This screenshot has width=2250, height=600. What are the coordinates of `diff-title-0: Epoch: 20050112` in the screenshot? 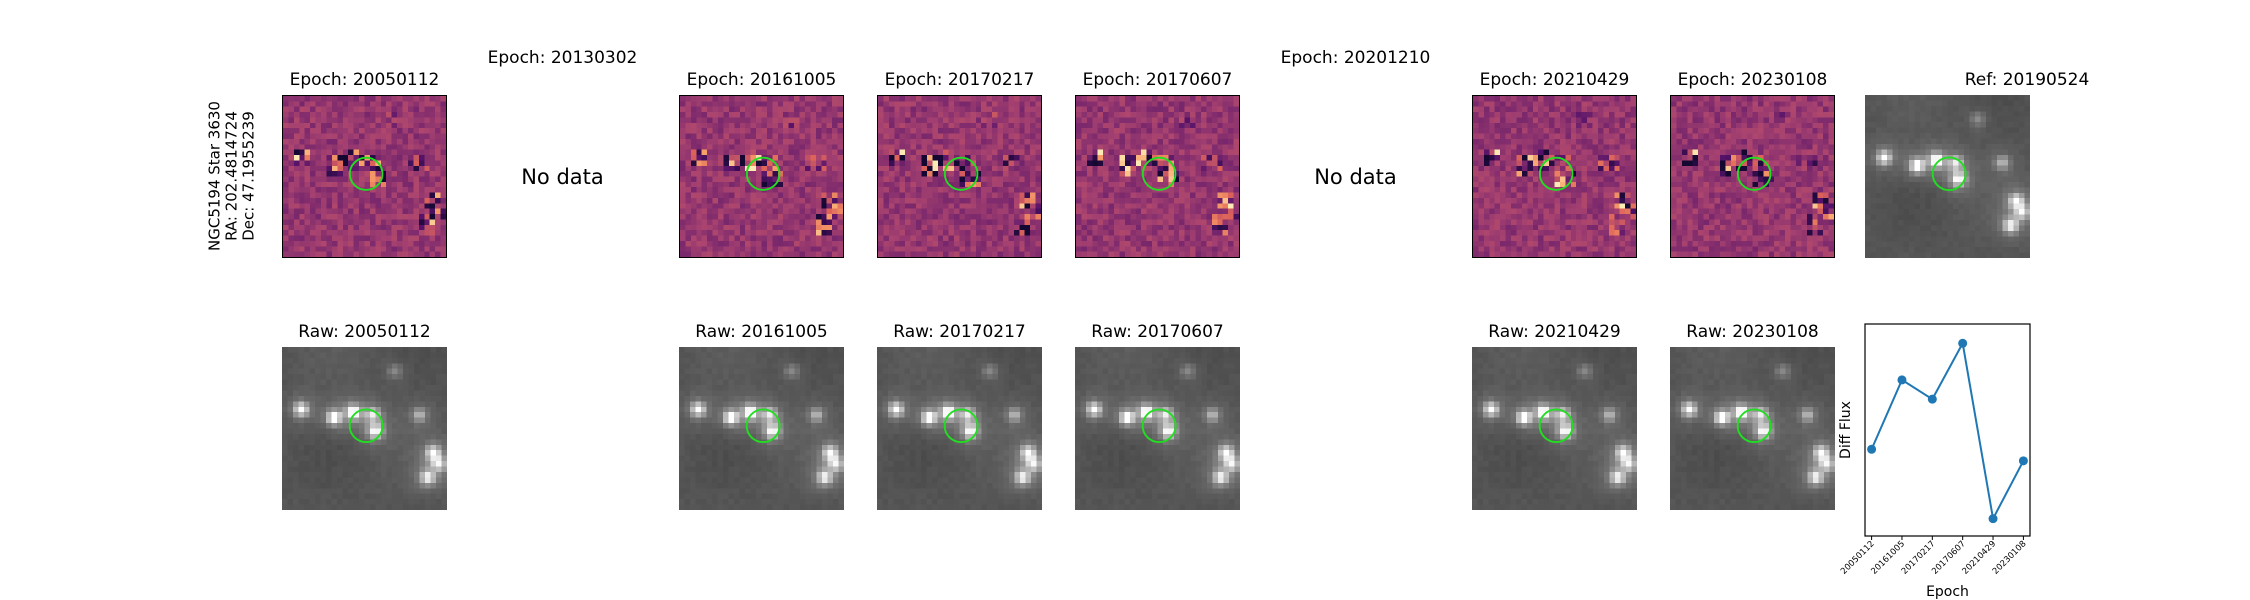 It's located at (364, 80).